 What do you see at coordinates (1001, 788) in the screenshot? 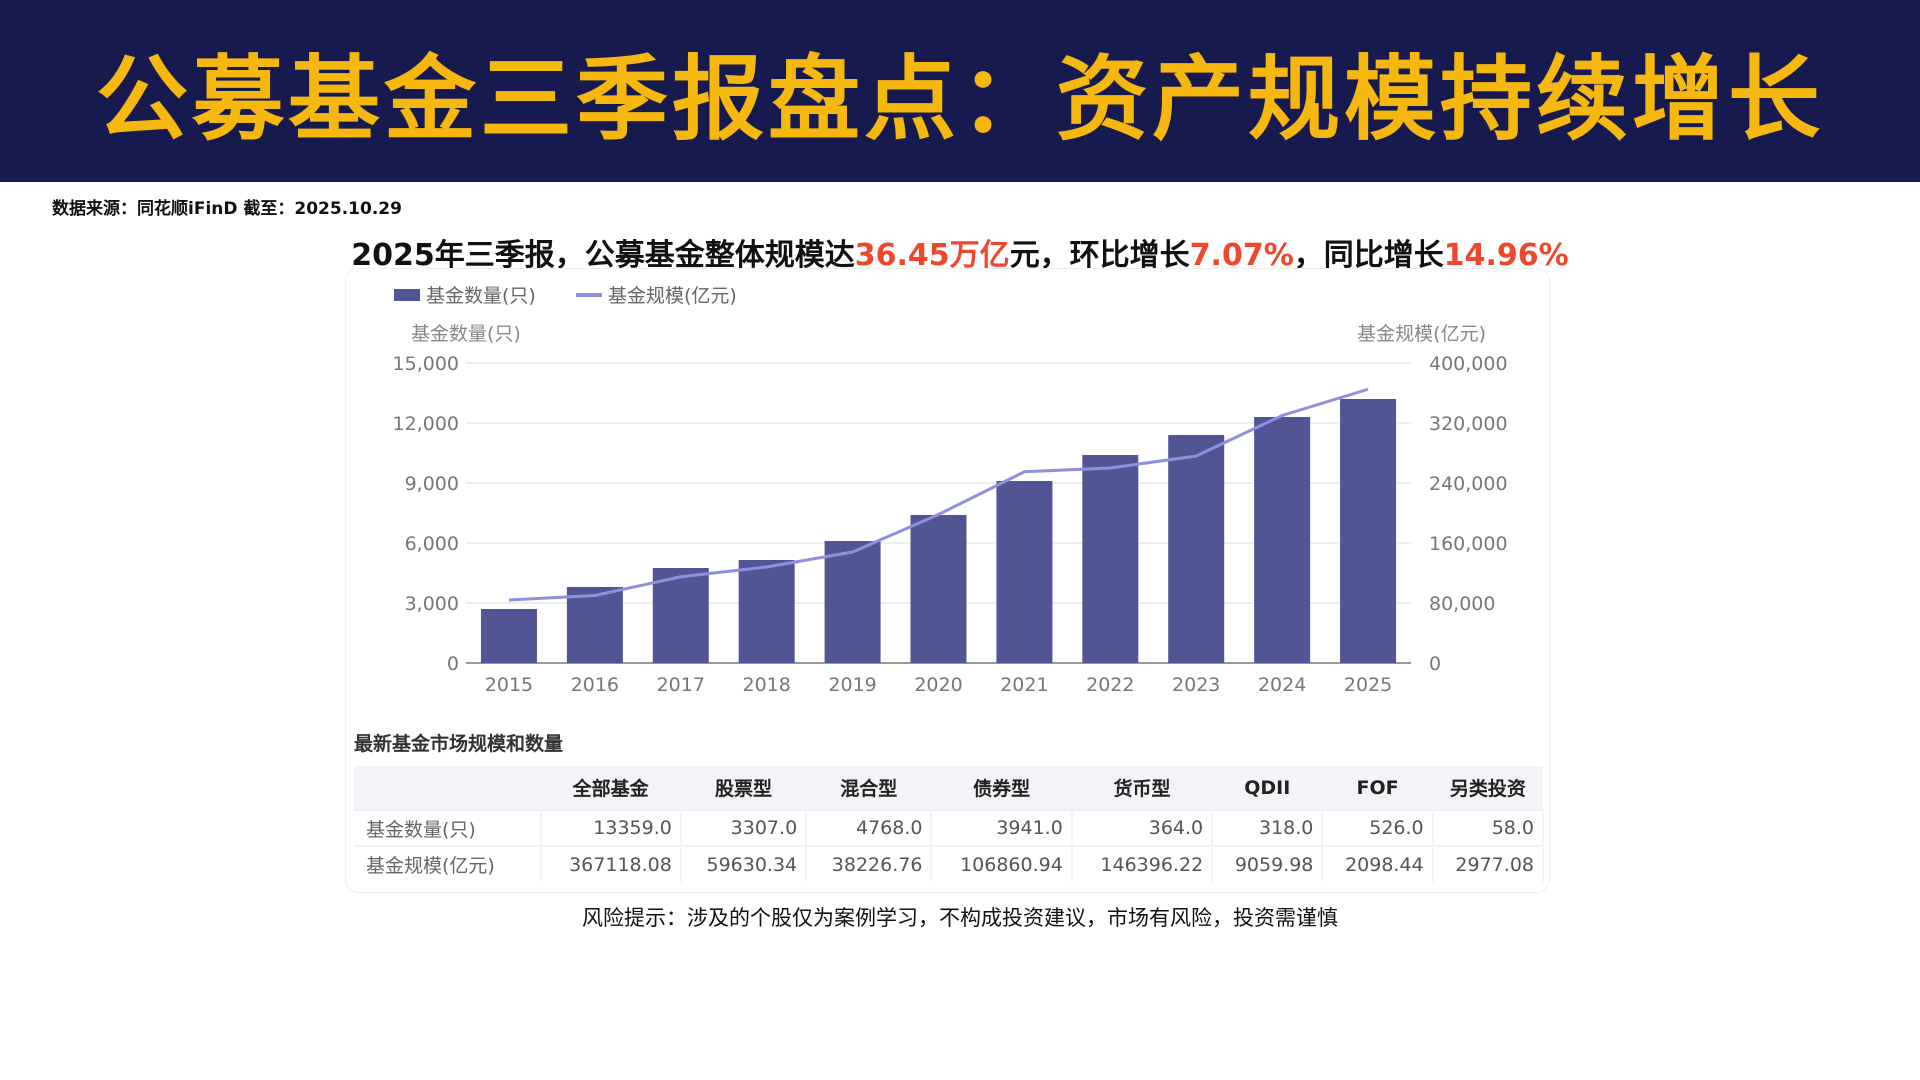
I see `column-header: 债券型` at bounding box center [1001, 788].